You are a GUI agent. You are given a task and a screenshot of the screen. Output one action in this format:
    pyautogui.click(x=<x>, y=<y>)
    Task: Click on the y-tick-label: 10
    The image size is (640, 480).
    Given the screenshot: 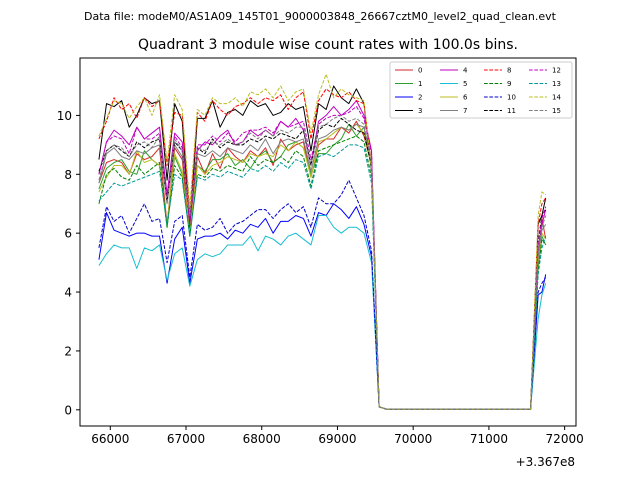 What is the action you would take?
    pyautogui.click(x=64, y=116)
    